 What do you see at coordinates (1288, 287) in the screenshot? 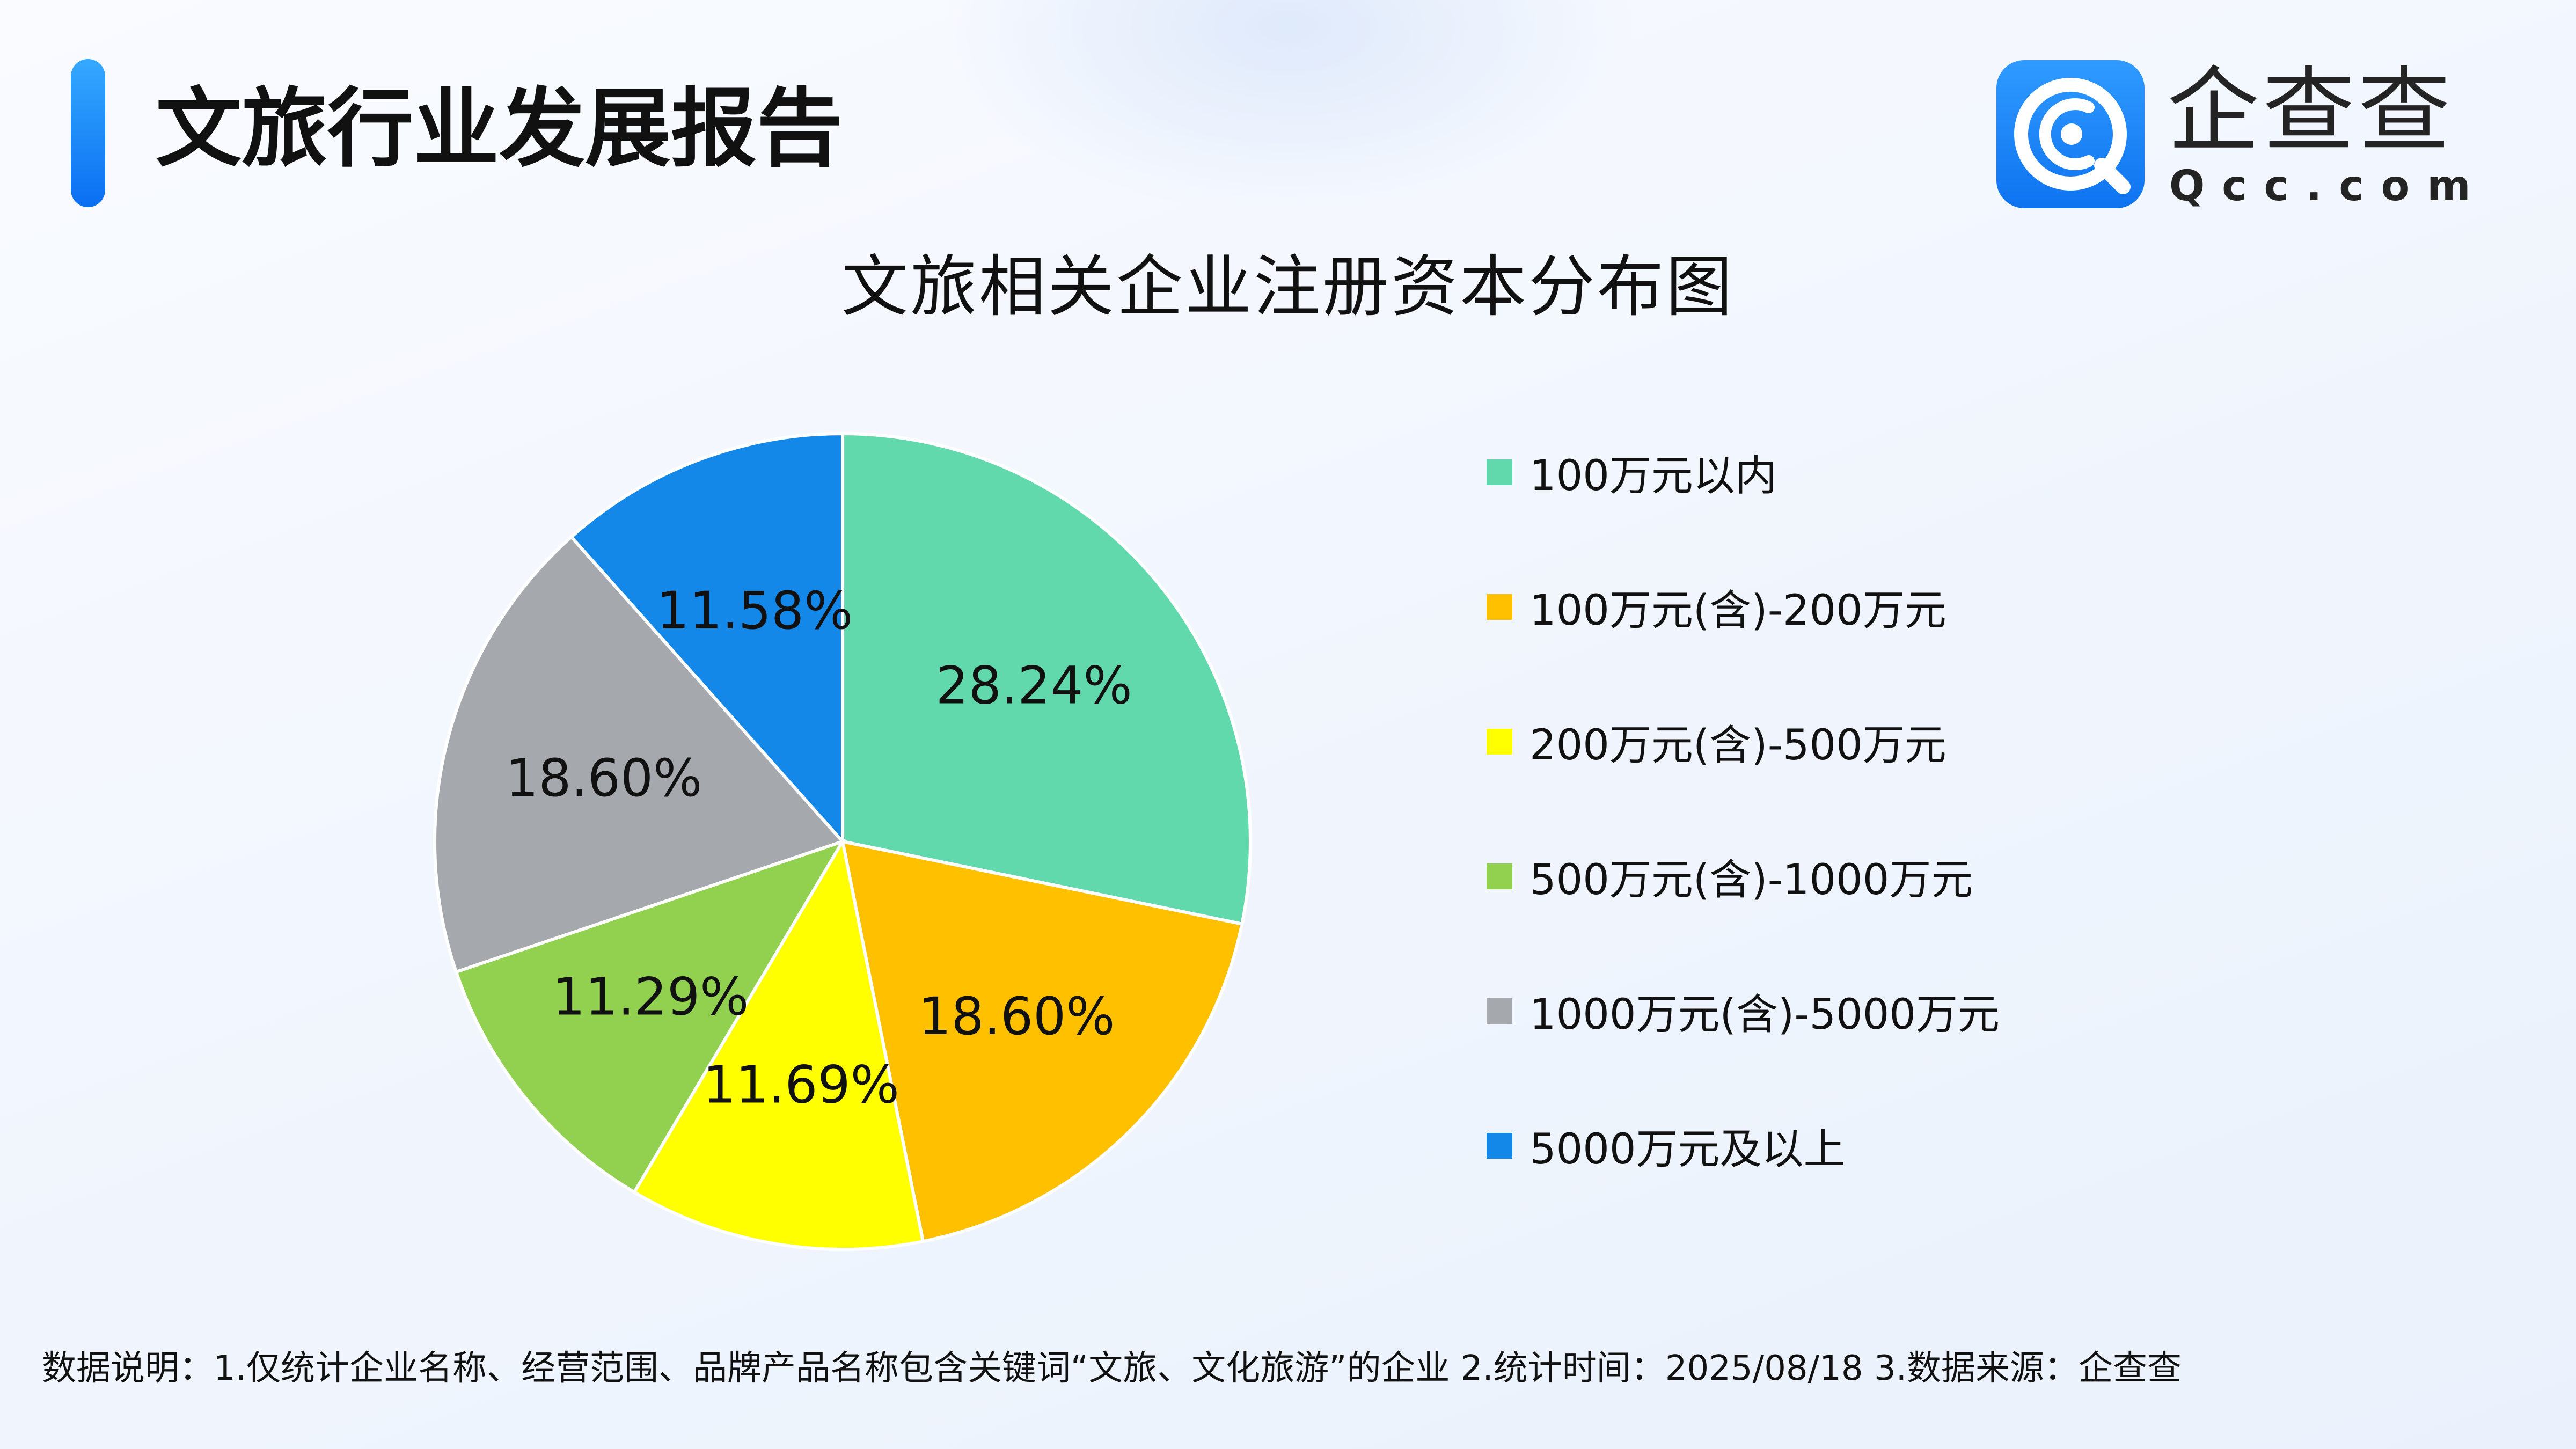
I see `chart-title: 文旅相关企业注册资本分布图` at bounding box center [1288, 287].